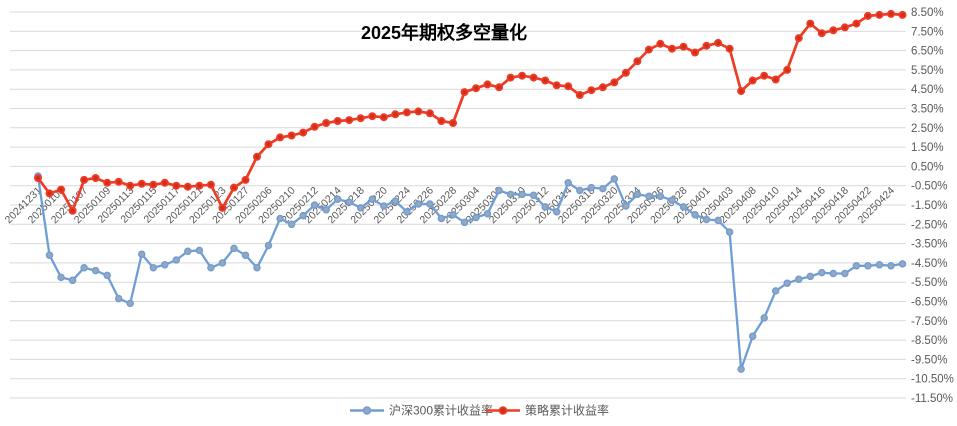 The width and height of the screenshot is (957, 426). I want to click on y-axis-tick-label: 8.50%, so click(927, 13).